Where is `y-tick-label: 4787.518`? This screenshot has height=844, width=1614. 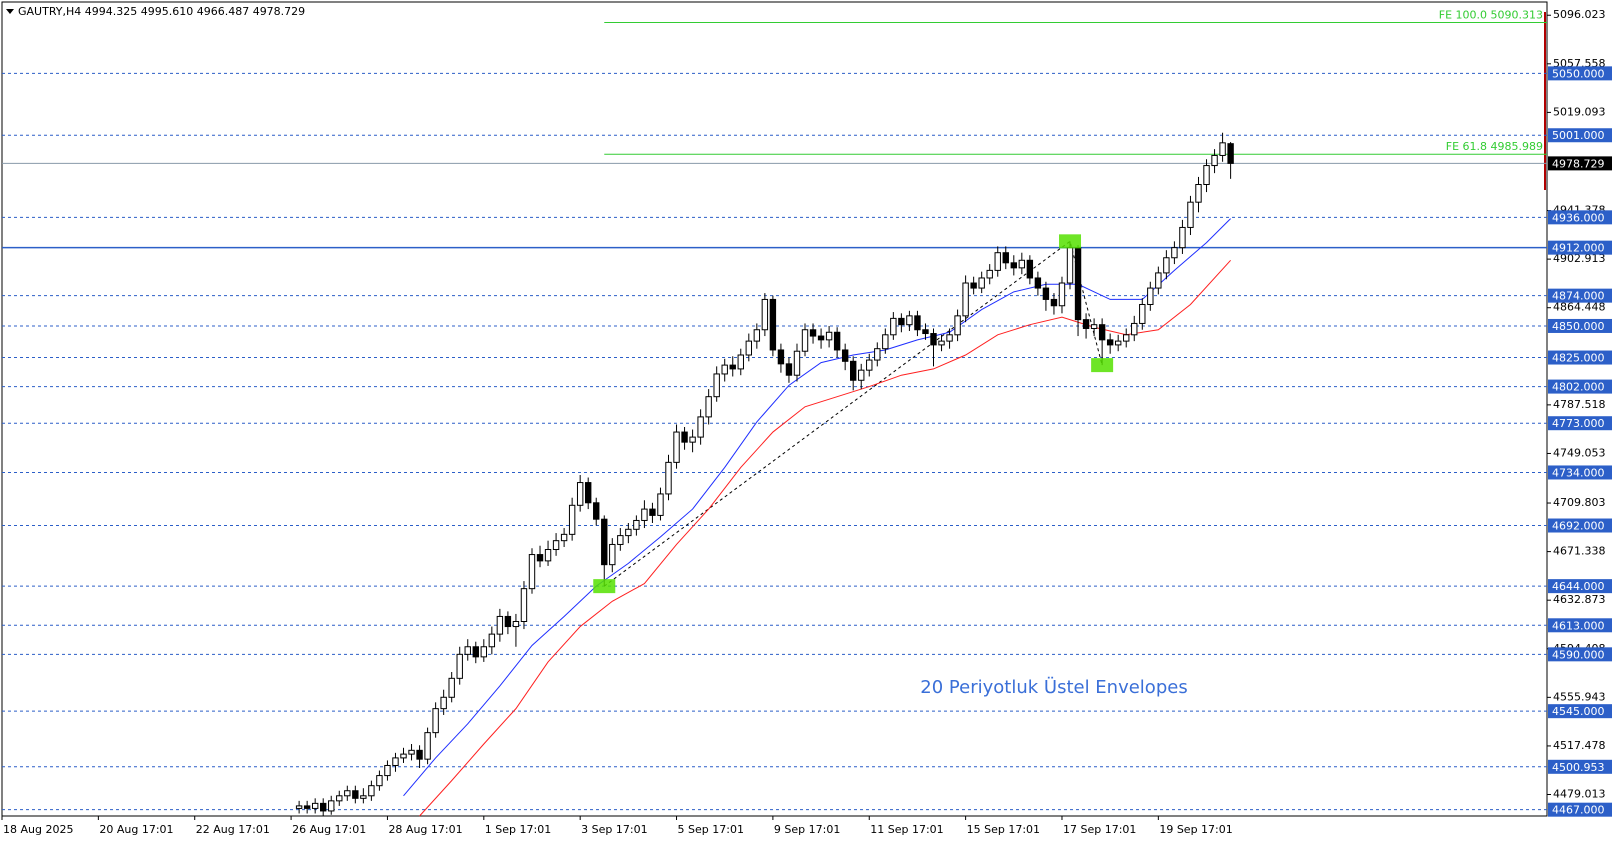
y-tick-label: 4787.518 is located at coordinates (1579, 404).